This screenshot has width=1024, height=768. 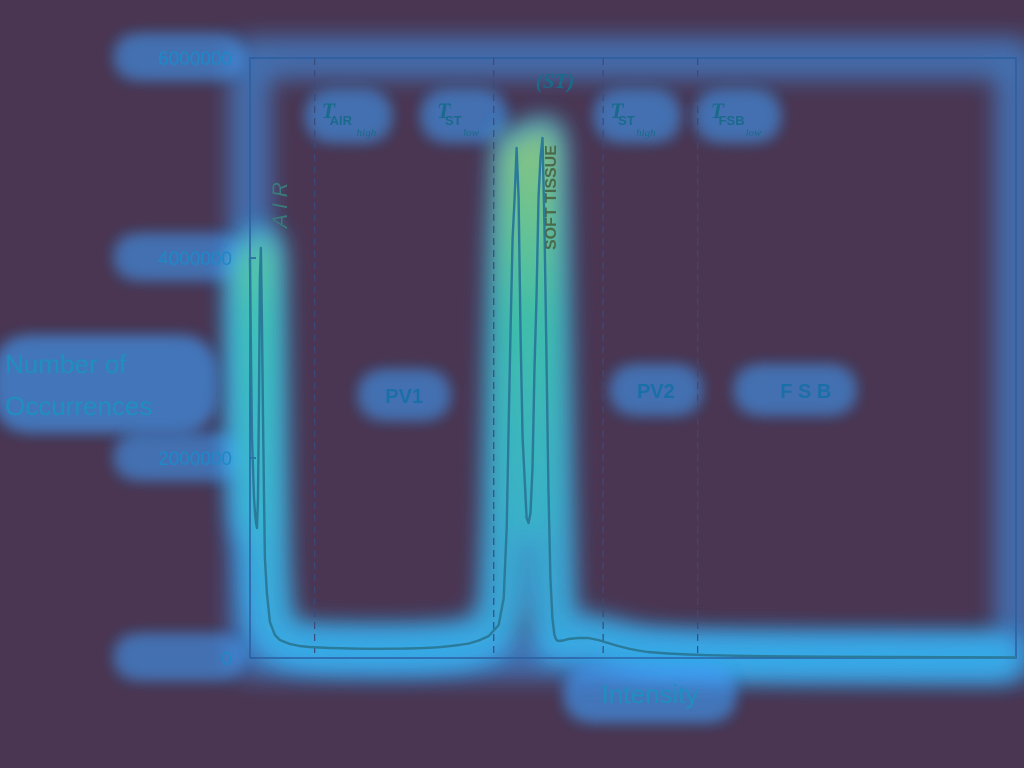 What do you see at coordinates (404, 397) in the screenshot?
I see `region-label: PV1` at bounding box center [404, 397].